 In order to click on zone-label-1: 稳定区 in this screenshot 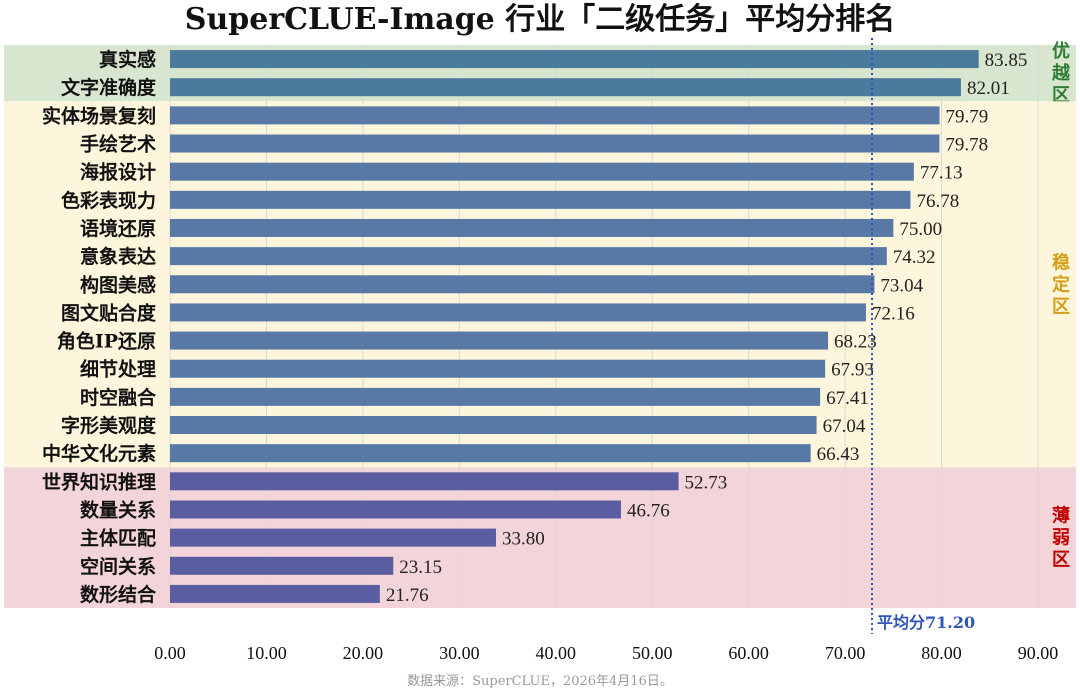, I will do `click(1061, 284)`.